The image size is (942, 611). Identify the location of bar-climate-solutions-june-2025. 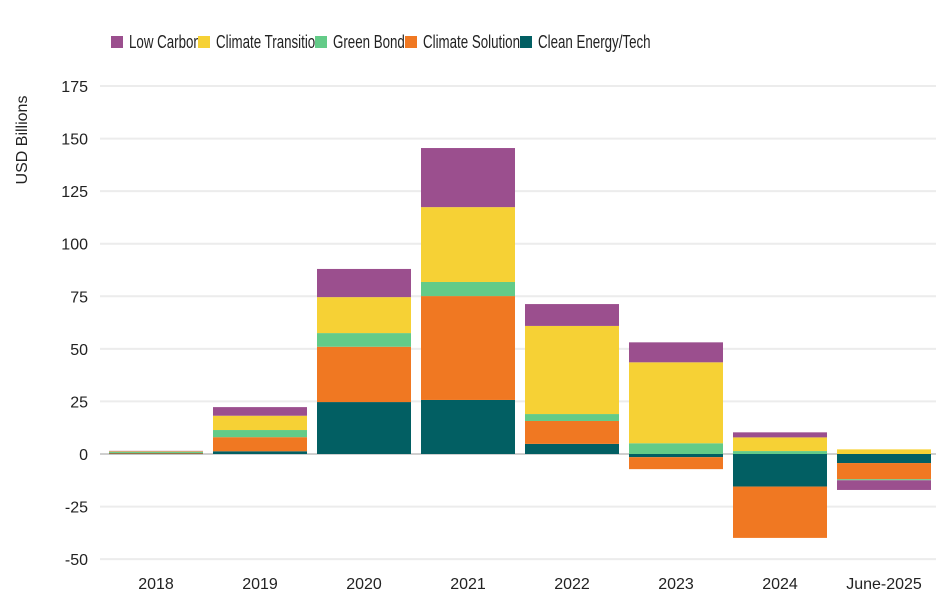
(884, 471).